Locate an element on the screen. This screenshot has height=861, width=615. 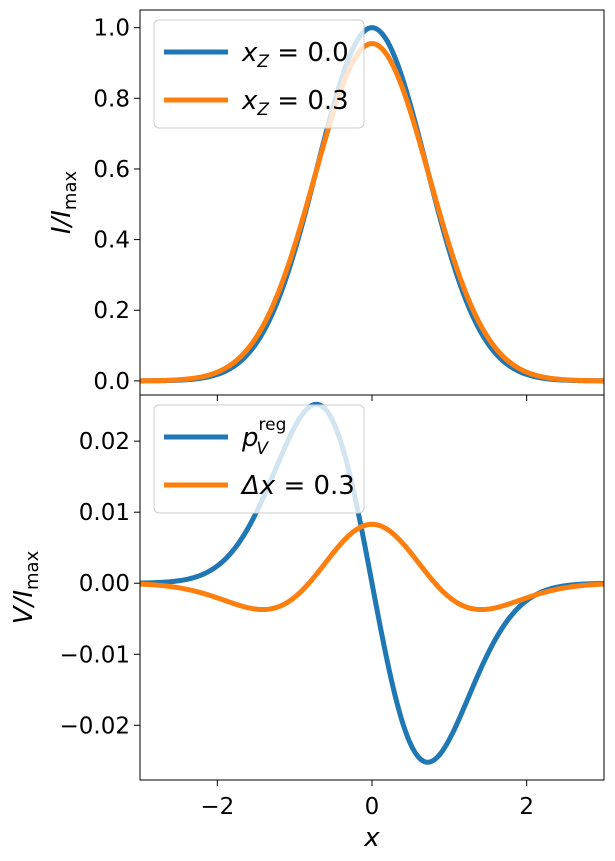
legend-label-bottom-0: preg V is located at coordinates (263, 437).